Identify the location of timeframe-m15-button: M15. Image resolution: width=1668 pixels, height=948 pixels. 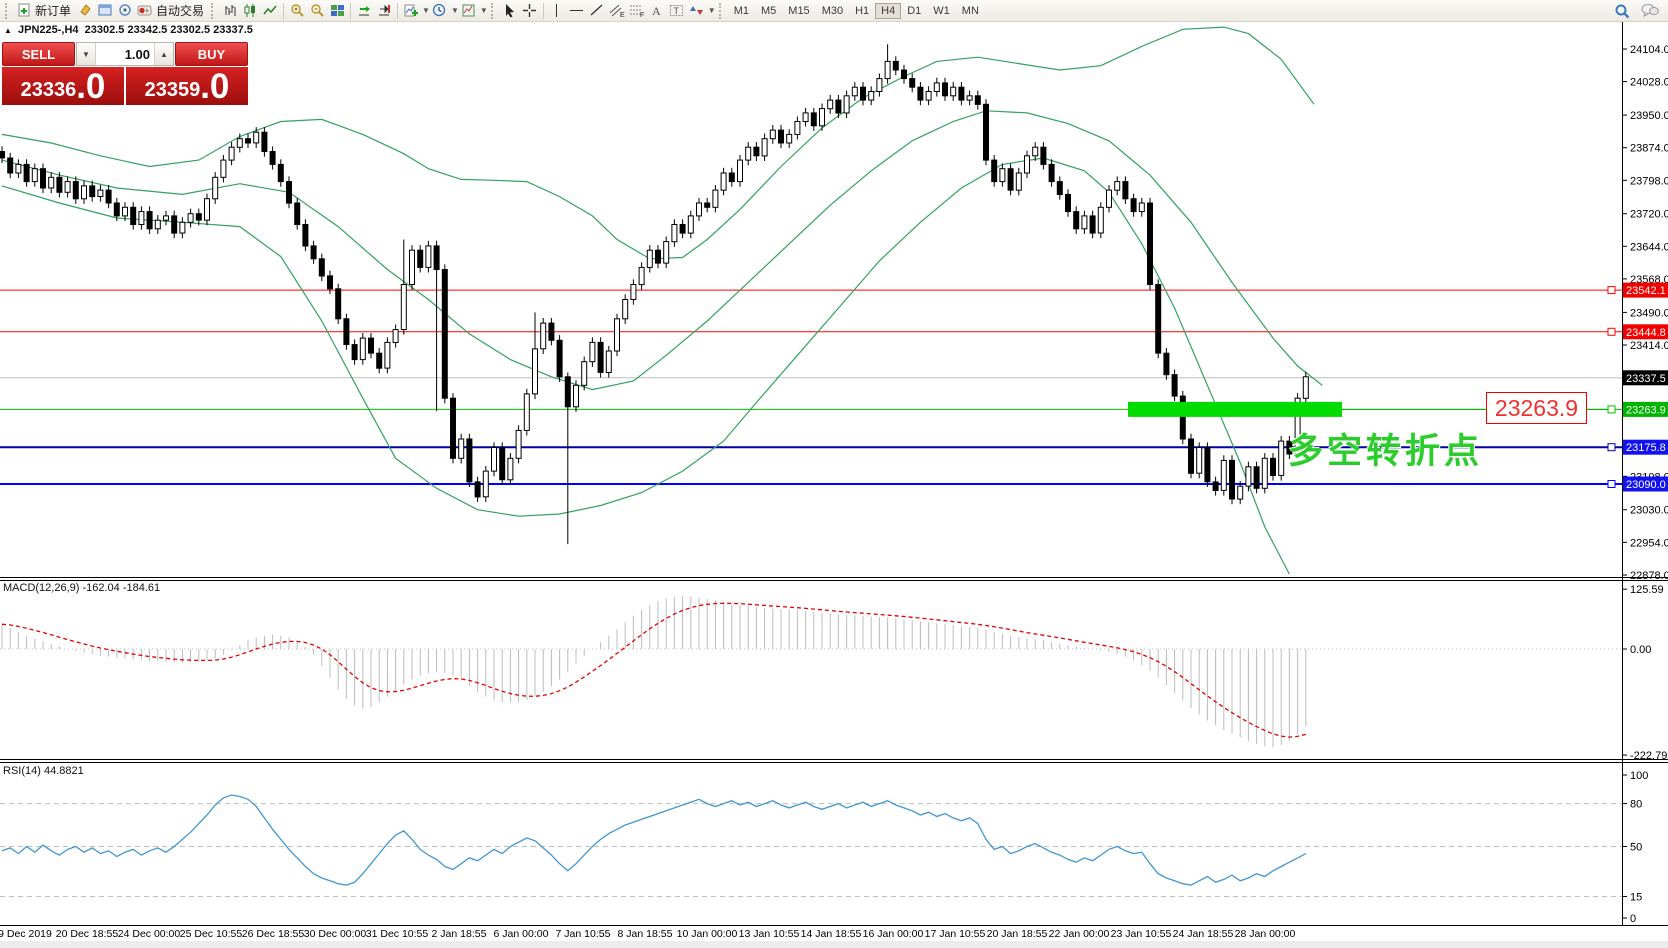
(798, 11).